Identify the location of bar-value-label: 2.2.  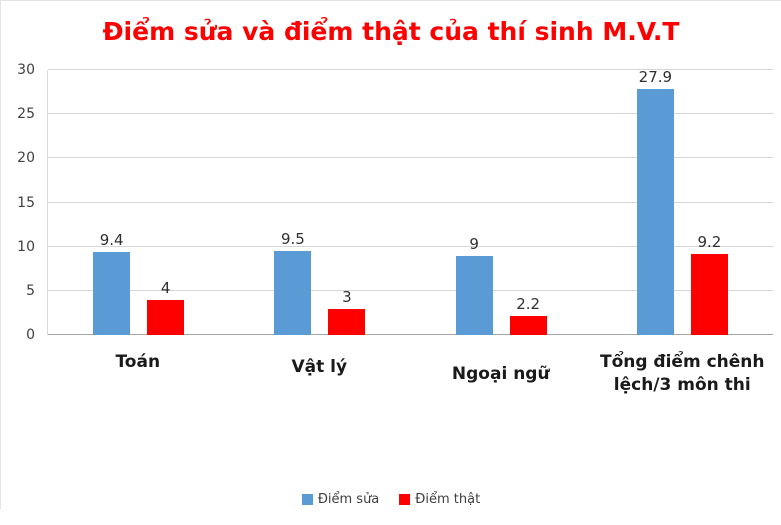
(528, 303).